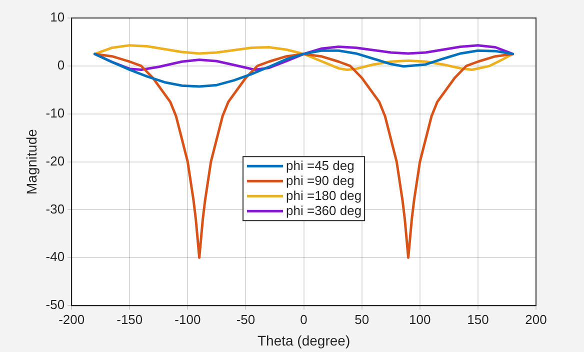 The height and width of the screenshot is (352, 584). I want to click on y-tick-label: 0, so click(61, 65).